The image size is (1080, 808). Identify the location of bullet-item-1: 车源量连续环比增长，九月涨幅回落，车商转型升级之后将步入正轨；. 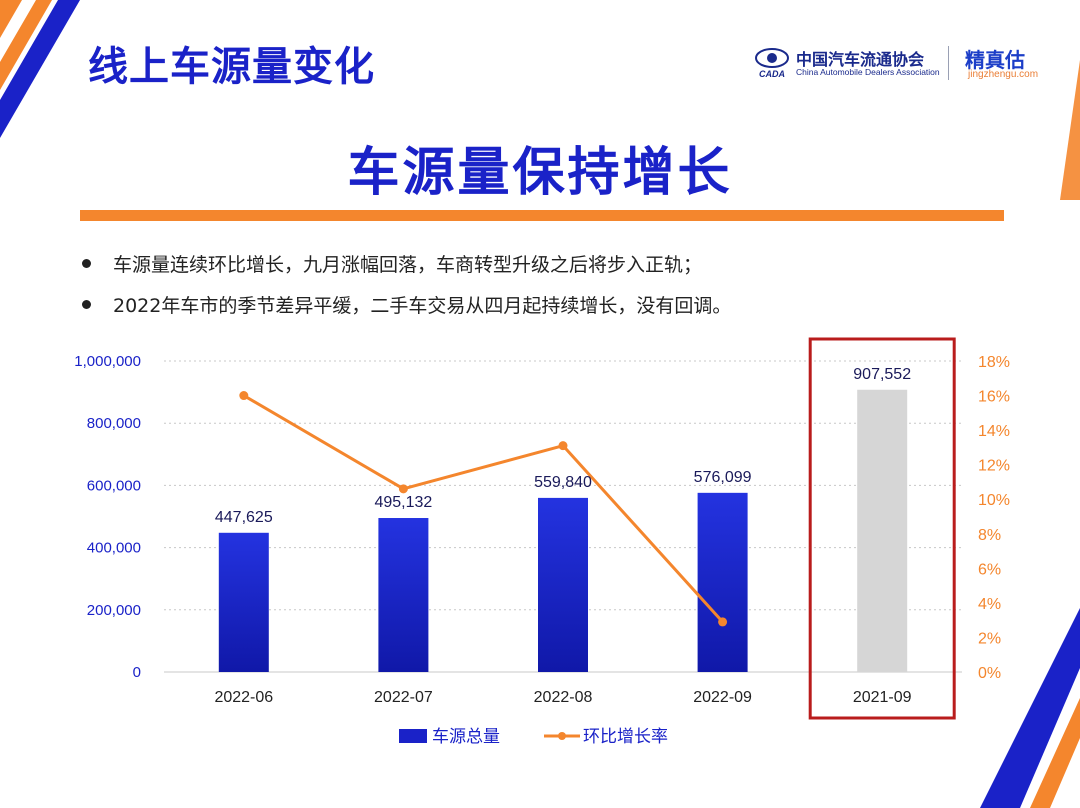
(392, 263).